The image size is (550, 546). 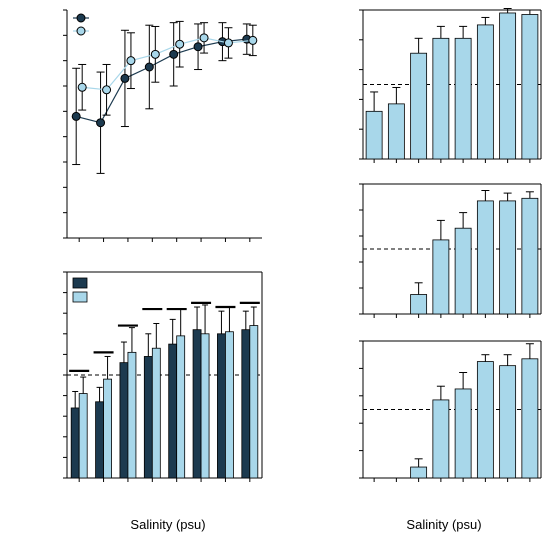 I want to click on panel-e-gastrulation, so click(x=450, y=411).